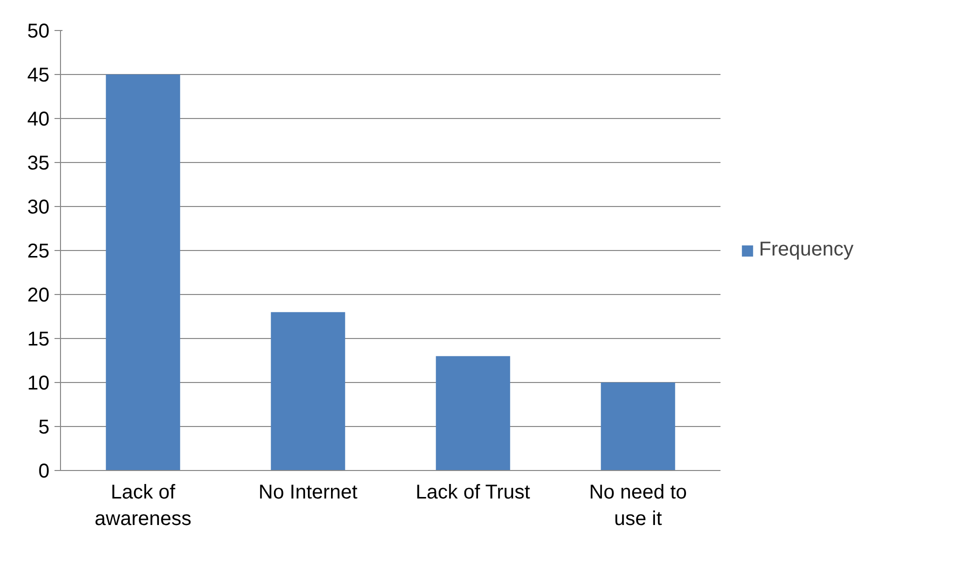 The width and height of the screenshot is (956, 581). Describe the element at coordinates (44, 471) in the screenshot. I see `y-tick-label: 0` at that location.